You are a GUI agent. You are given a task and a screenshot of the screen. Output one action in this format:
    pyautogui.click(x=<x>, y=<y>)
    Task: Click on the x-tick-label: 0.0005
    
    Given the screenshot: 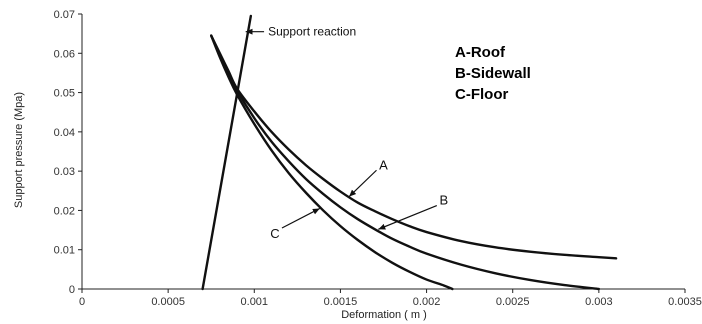 What is the action you would take?
    pyautogui.click(x=168, y=302)
    